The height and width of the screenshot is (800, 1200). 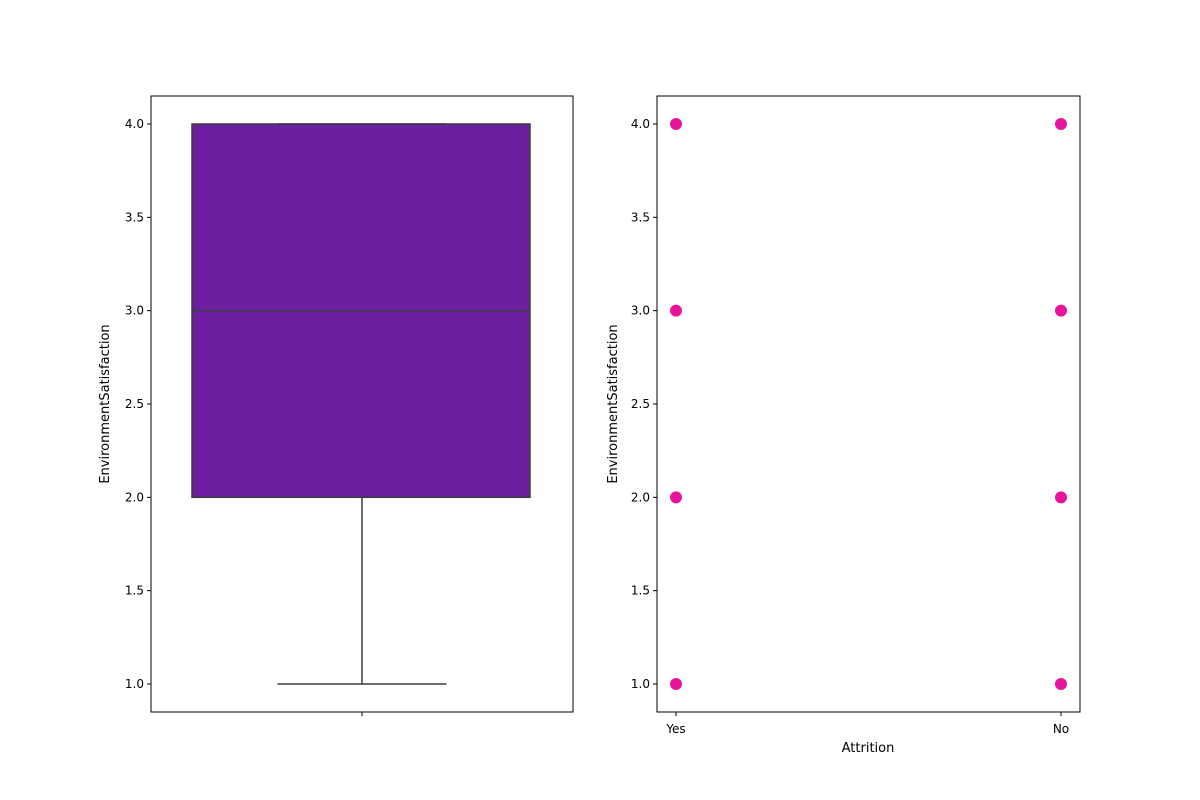 What do you see at coordinates (134, 591) in the screenshot?
I see `boxplot-y-tick-label: 1.5` at bounding box center [134, 591].